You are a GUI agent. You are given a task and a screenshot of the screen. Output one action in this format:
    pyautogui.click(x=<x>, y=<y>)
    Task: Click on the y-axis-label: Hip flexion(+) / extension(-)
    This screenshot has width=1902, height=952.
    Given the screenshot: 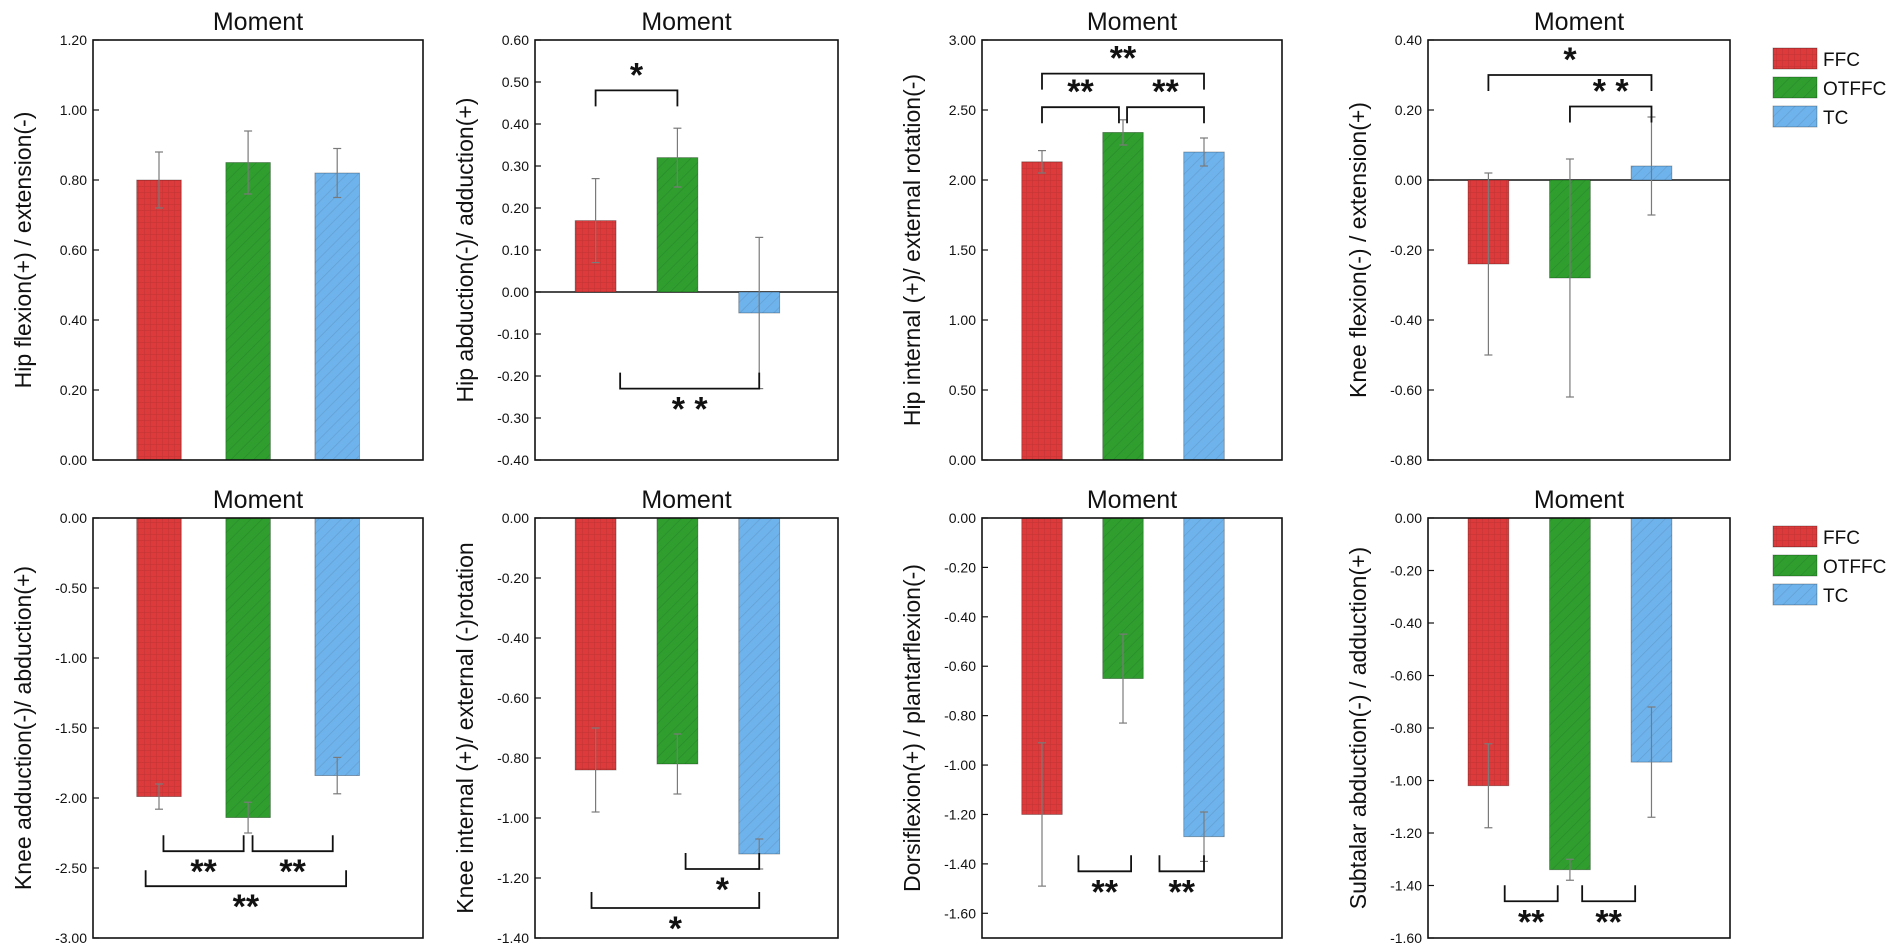 What is the action you would take?
    pyautogui.click(x=23, y=250)
    